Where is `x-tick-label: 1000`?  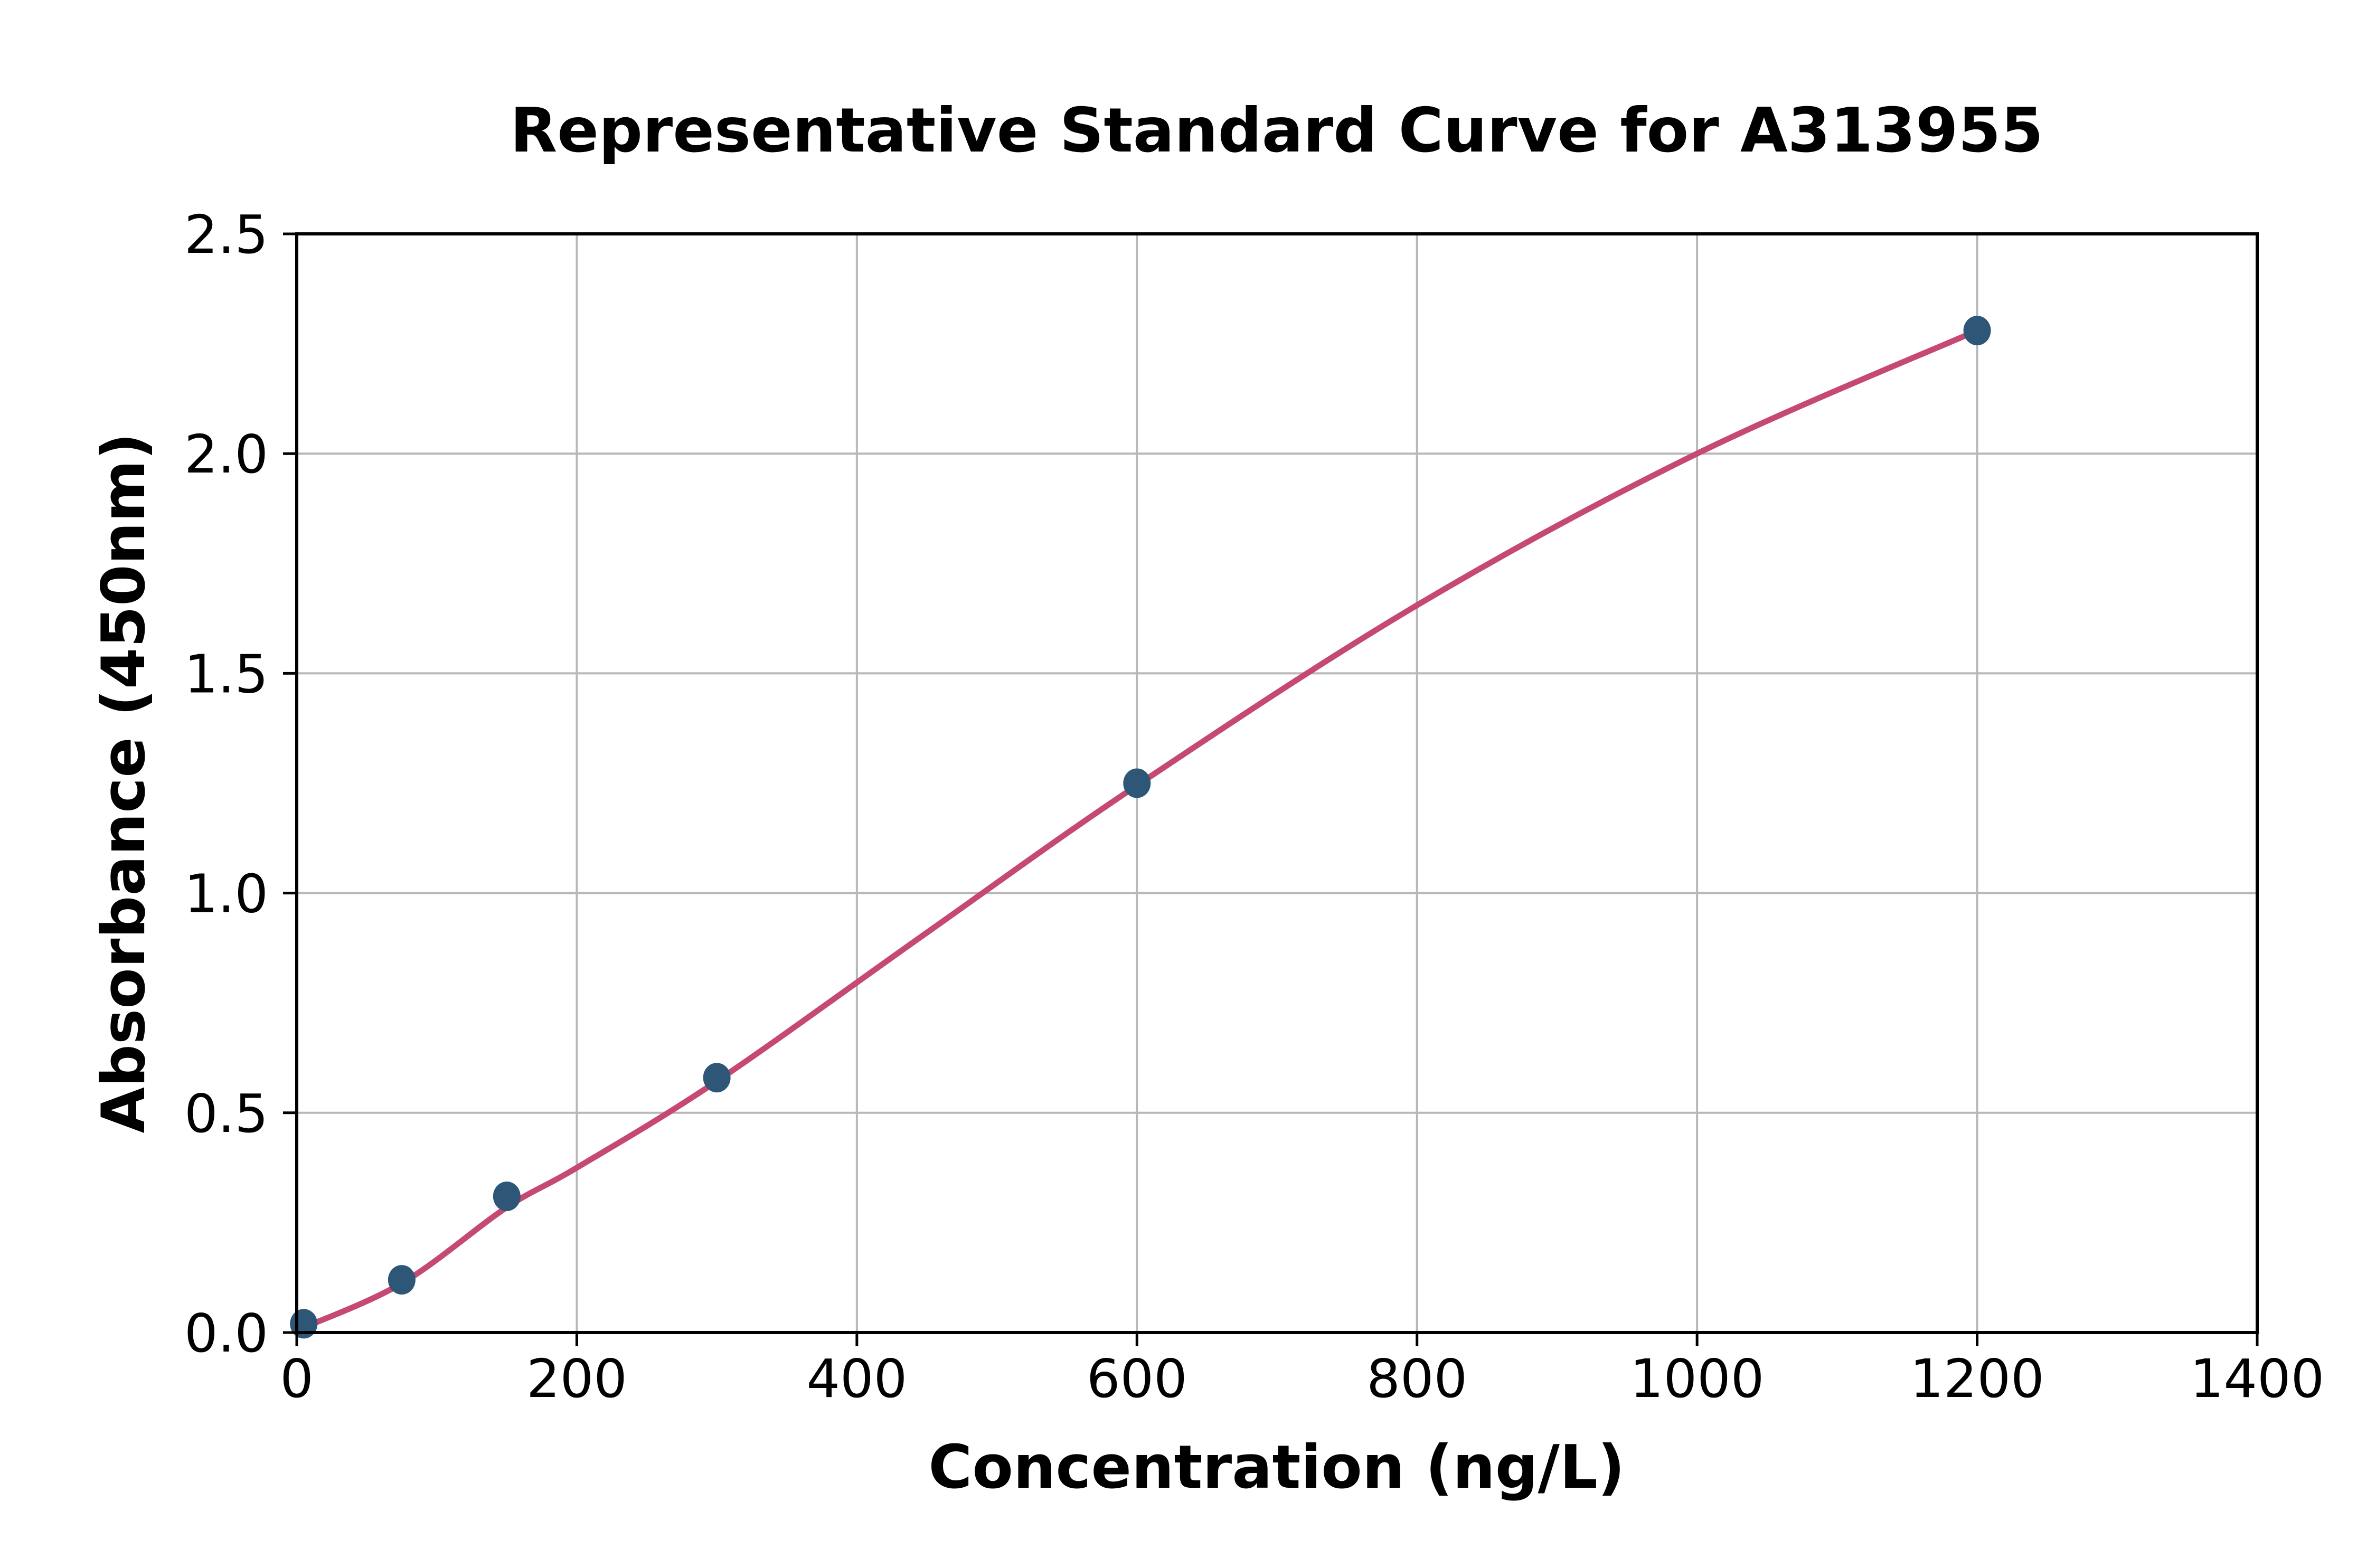
x-tick-label: 1000 is located at coordinates (1698, 1379).